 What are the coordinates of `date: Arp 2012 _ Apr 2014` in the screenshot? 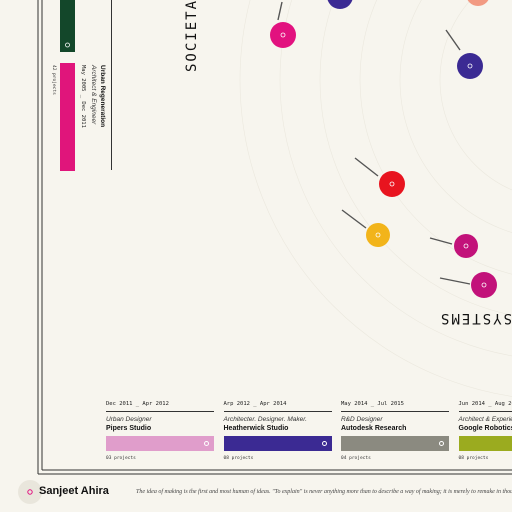 It's located at (255, 404).